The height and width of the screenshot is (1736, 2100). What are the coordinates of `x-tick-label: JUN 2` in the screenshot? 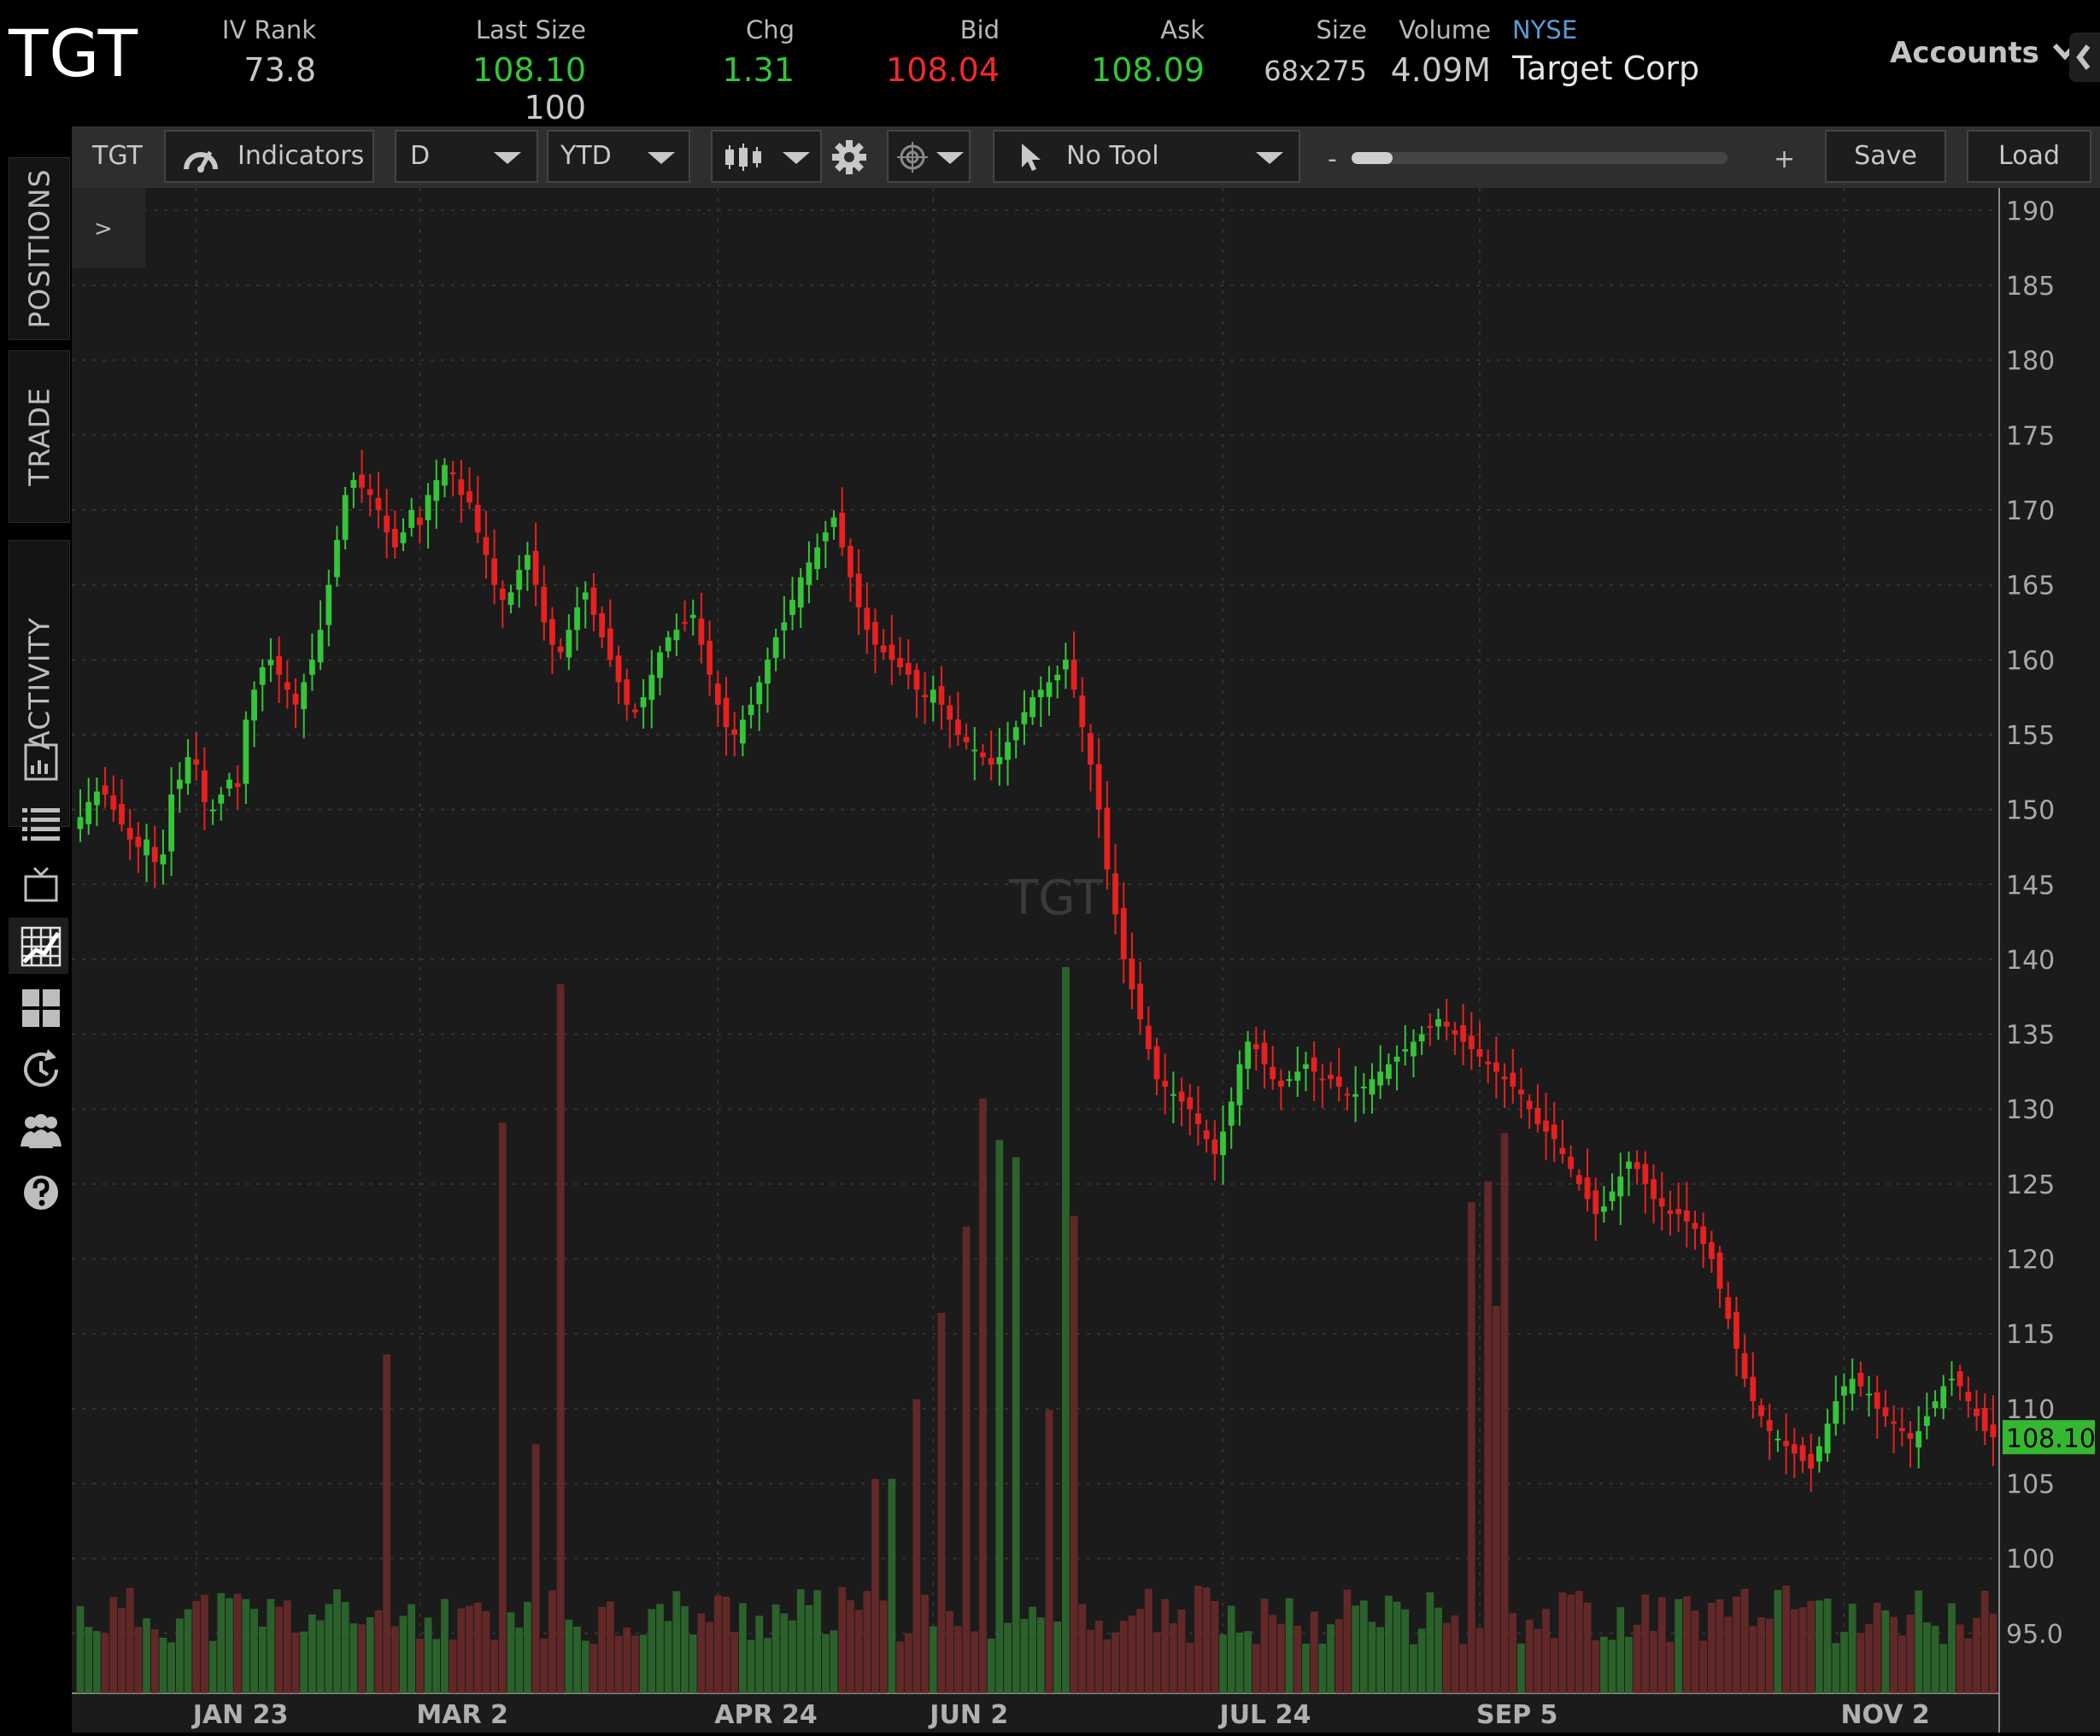 It's located at (968, 1715).